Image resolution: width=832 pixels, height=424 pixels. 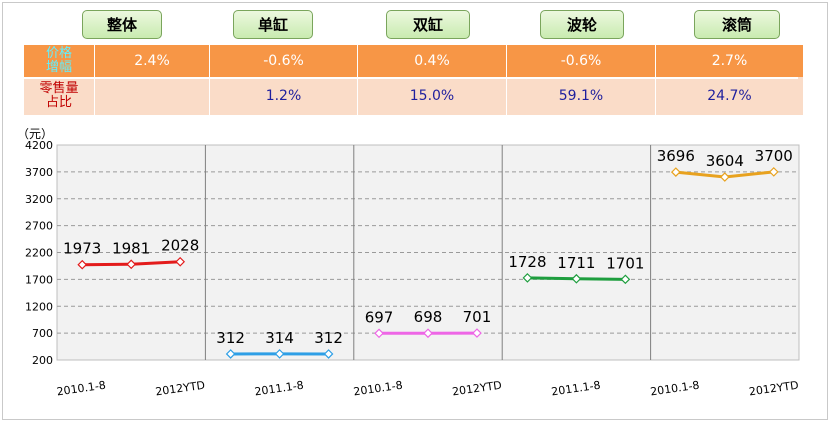 I want to click on retail-share-cell: 1.2%, so click(x=283, y=96).